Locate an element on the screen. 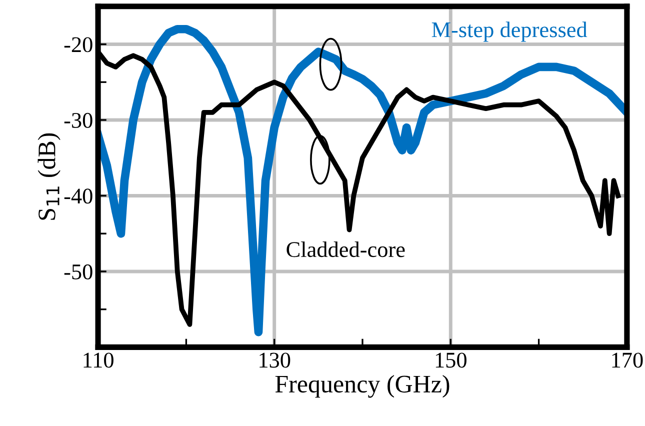 The height and width of the screenshot is (426, 645). series-label: M-step depressed is located at coordinates (510, 32).